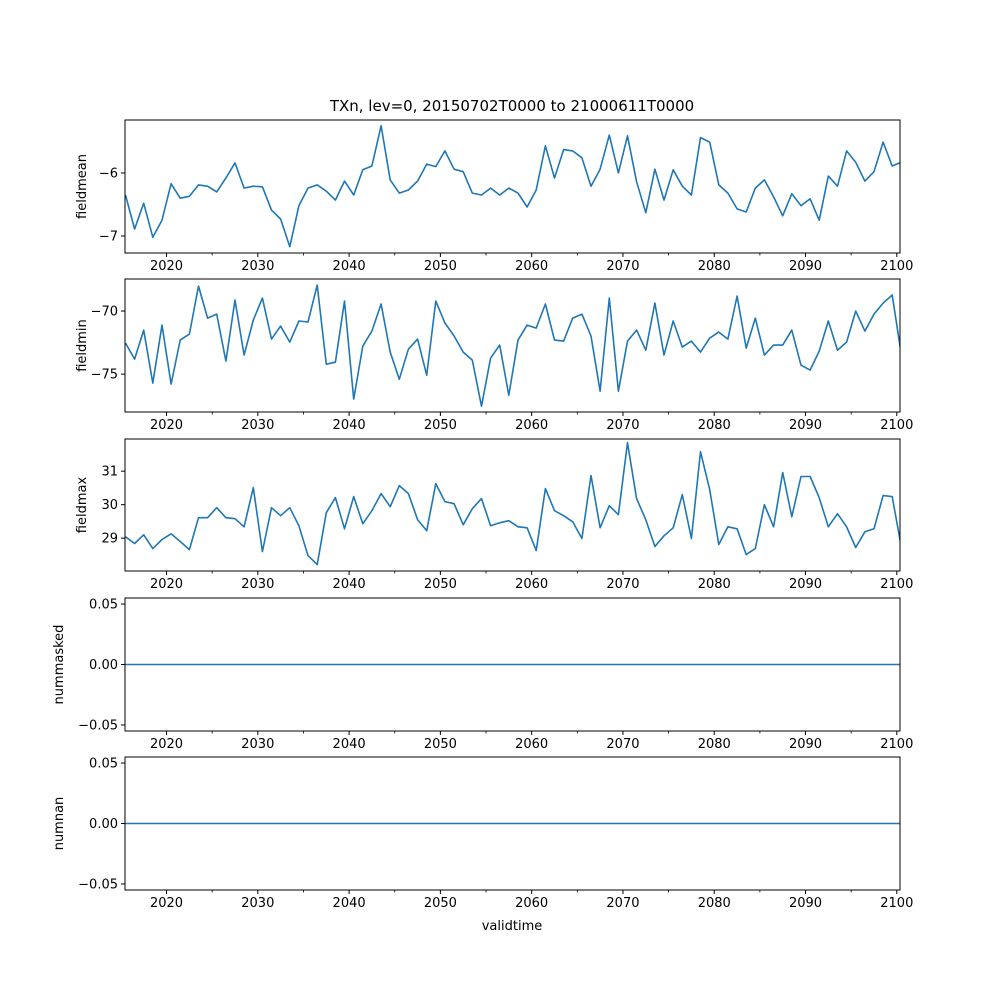  I want to click on y-tick-label: −6, so click(108, 173).